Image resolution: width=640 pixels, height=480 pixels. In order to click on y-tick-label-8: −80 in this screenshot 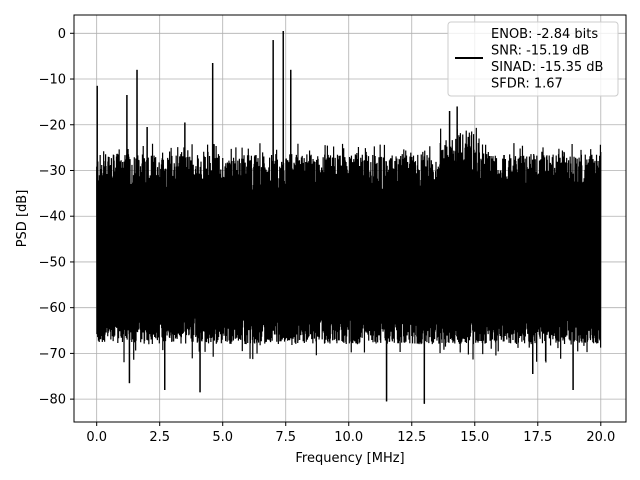, I will do `click(52, 400)`.